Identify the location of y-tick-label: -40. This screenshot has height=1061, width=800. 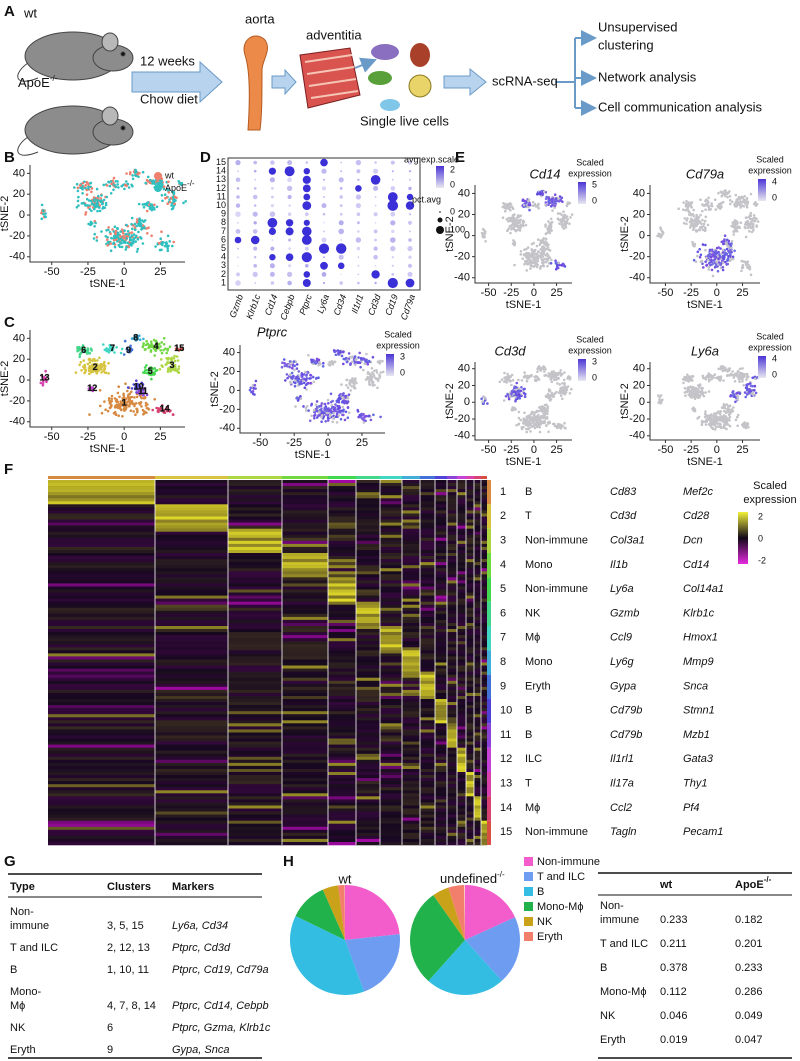
(637, 278).